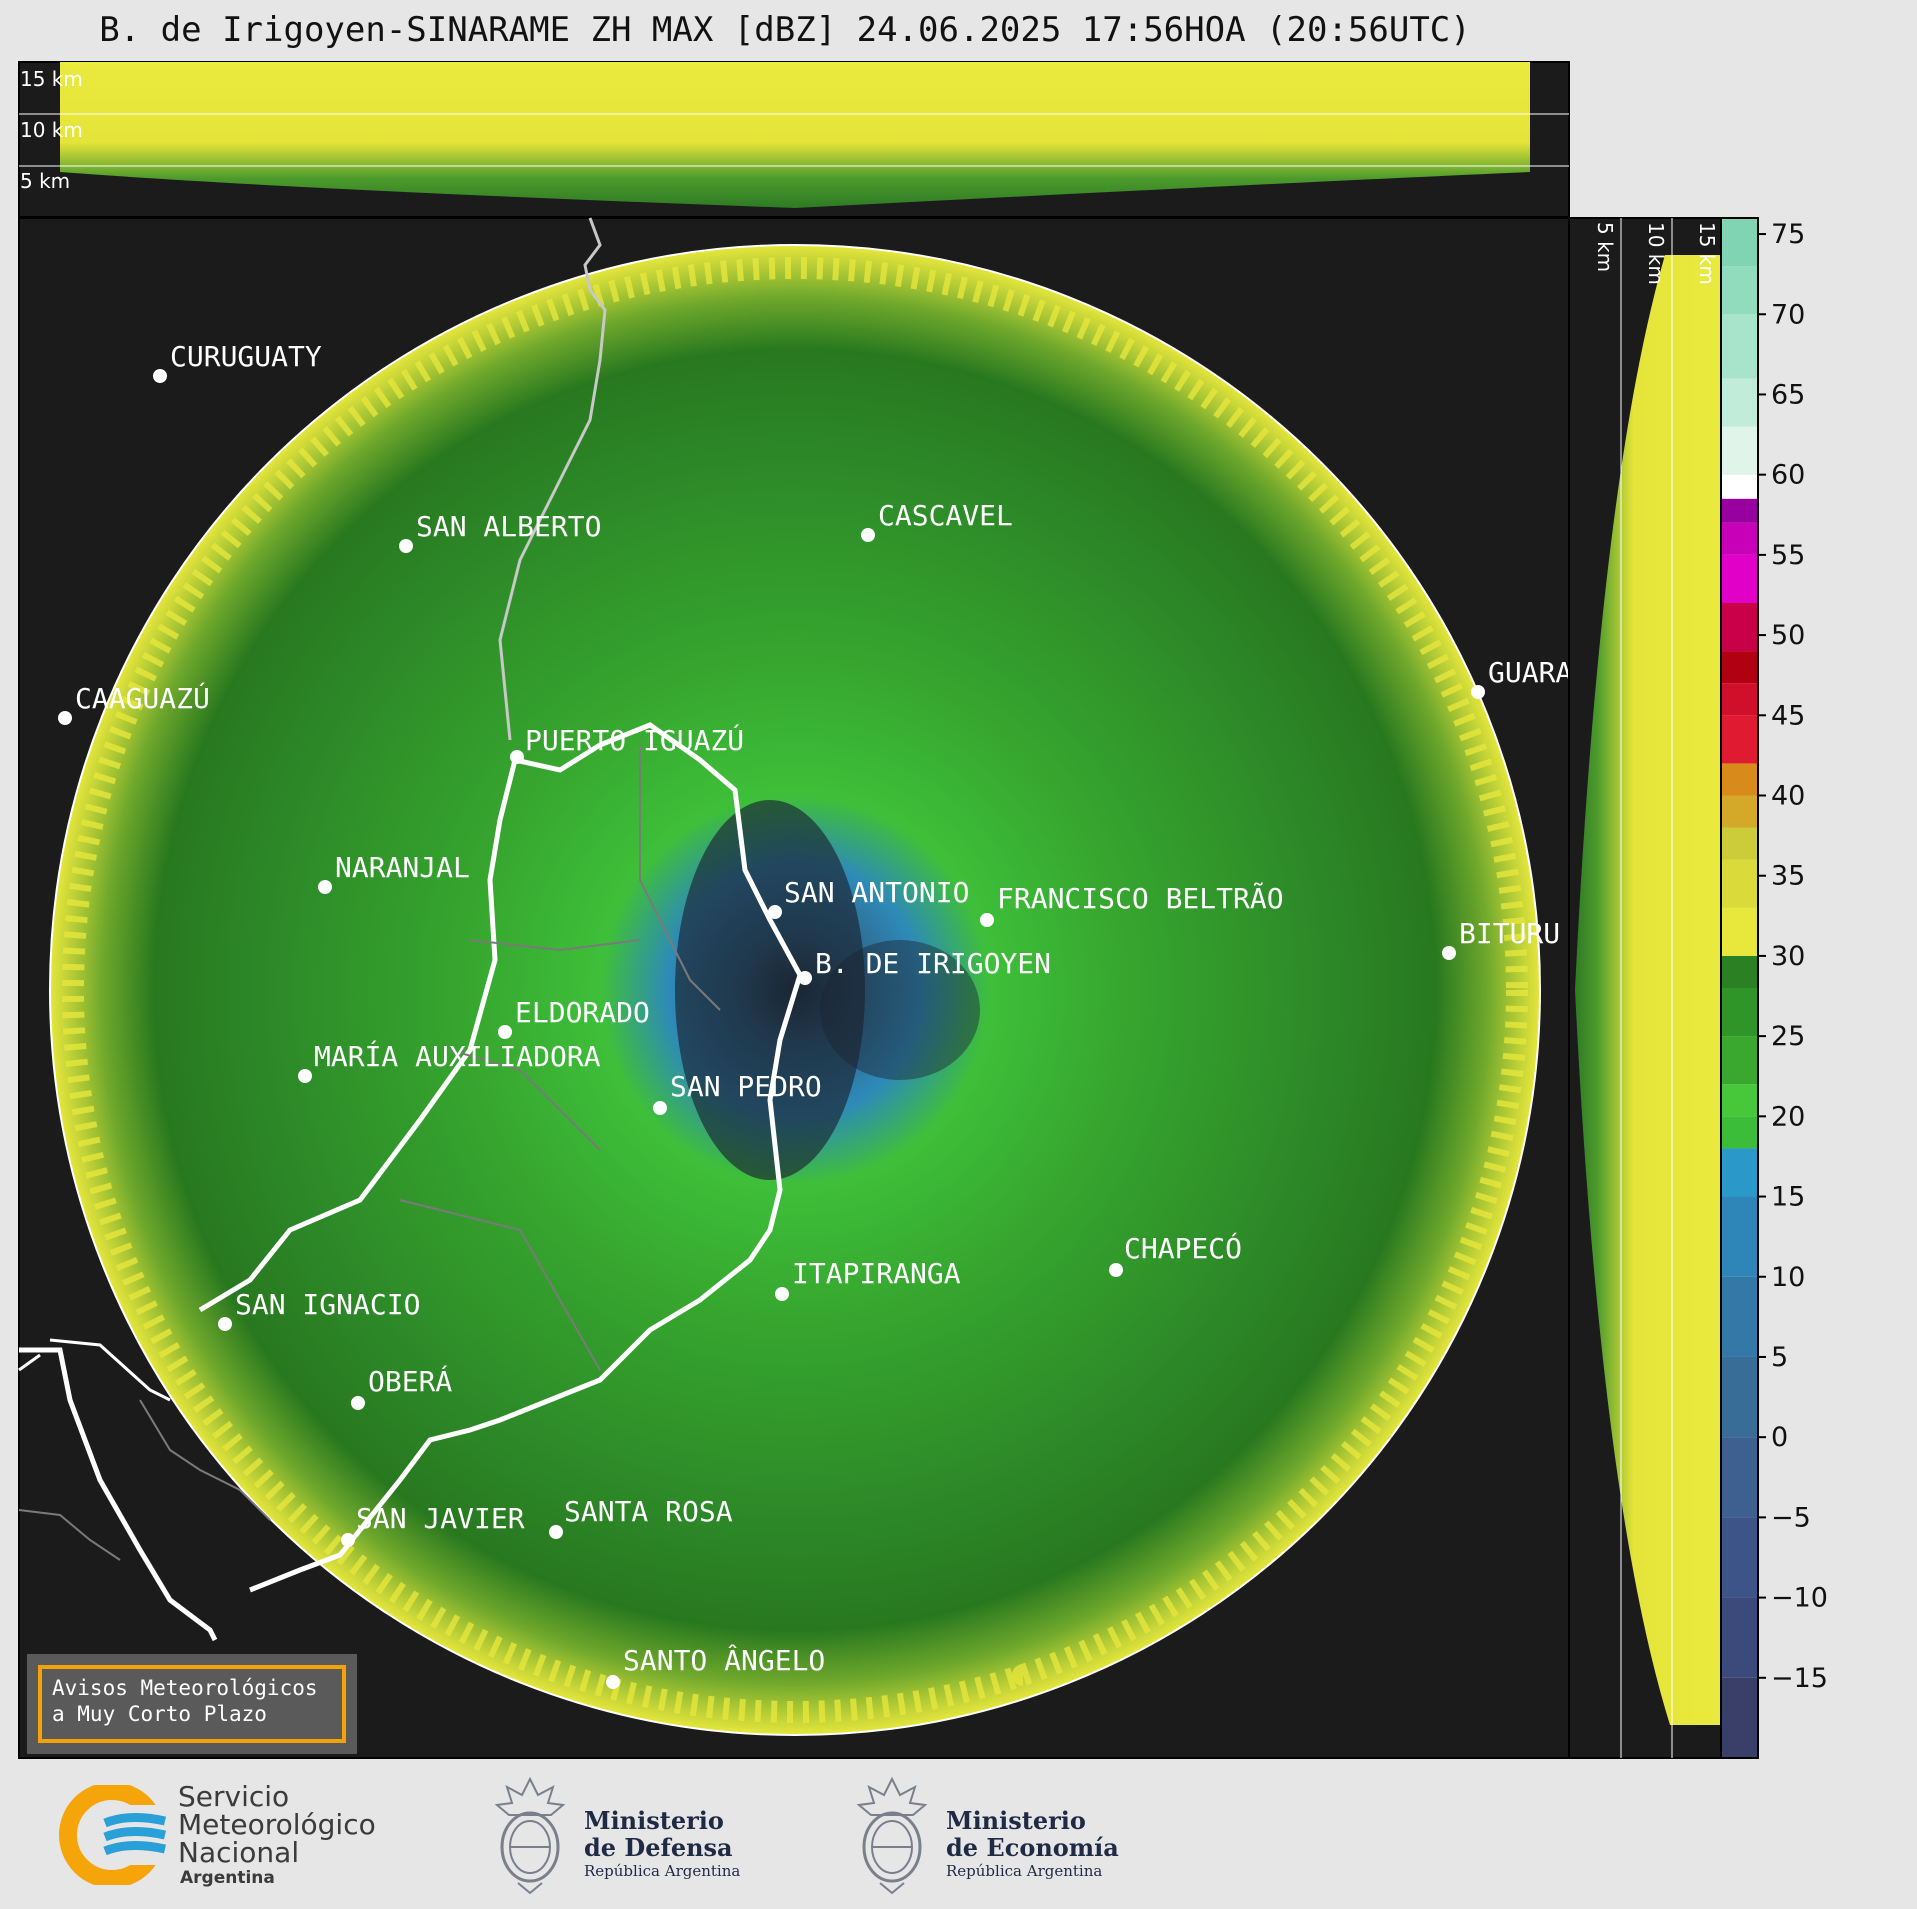 The image size is (1917, 1909). Describe the element at coordinates (1791, 1517) in the screenshot. I see `colorbar-tick-label: −5` at that location.